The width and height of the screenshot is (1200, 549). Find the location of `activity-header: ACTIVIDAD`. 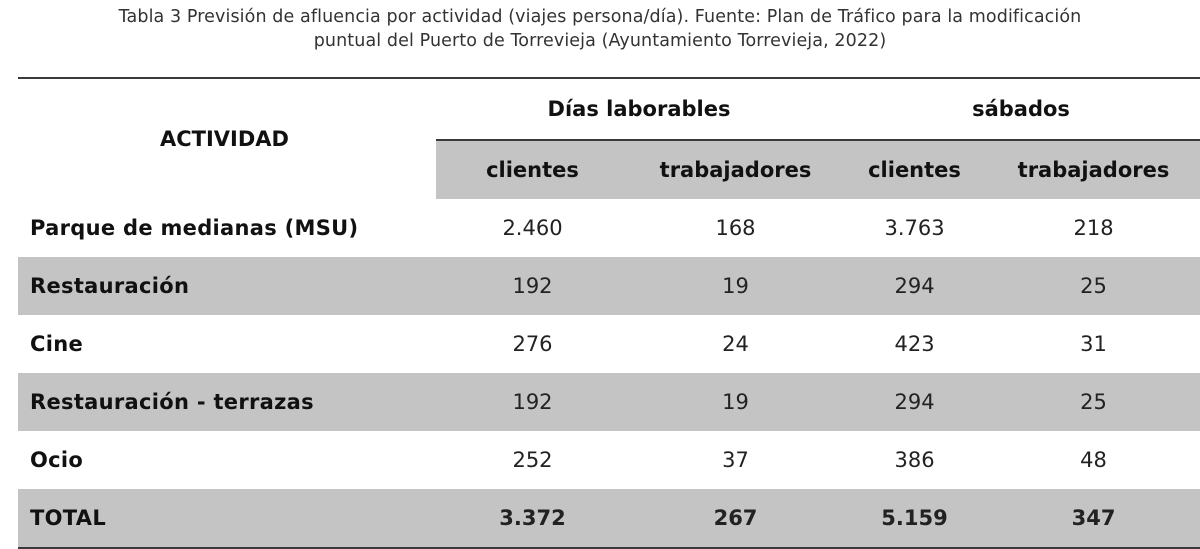

activity-header: ACTIVIDAD is located at coordinates (224, 139).